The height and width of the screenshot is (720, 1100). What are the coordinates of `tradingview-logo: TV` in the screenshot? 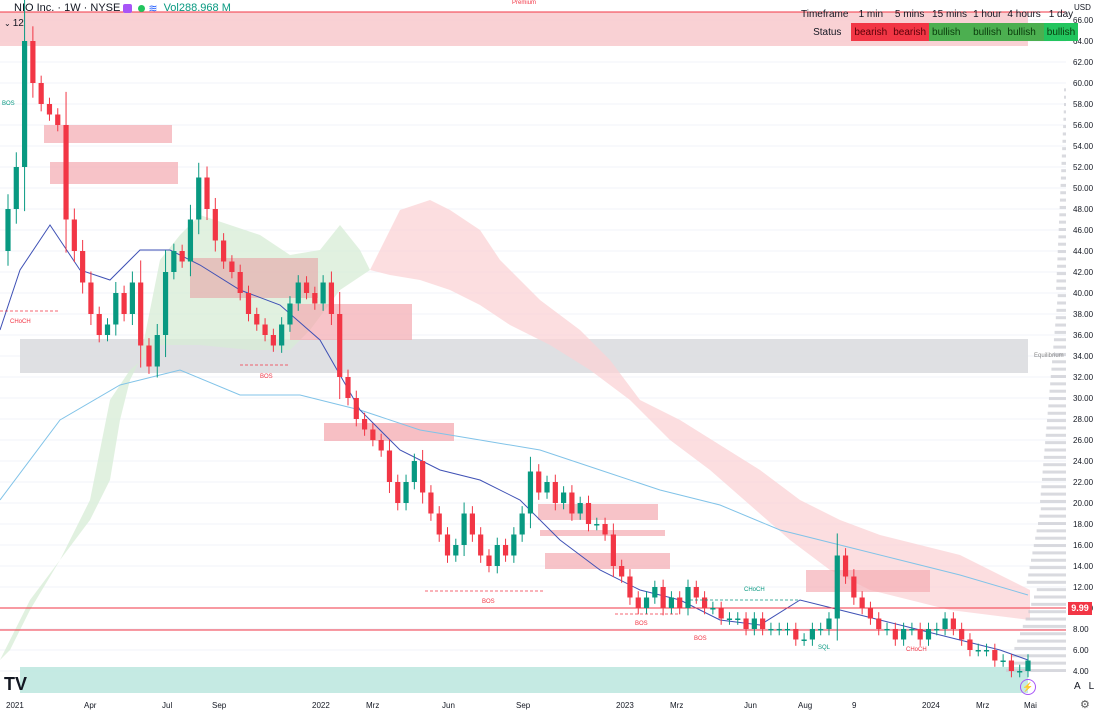 It's located at (16, 684).